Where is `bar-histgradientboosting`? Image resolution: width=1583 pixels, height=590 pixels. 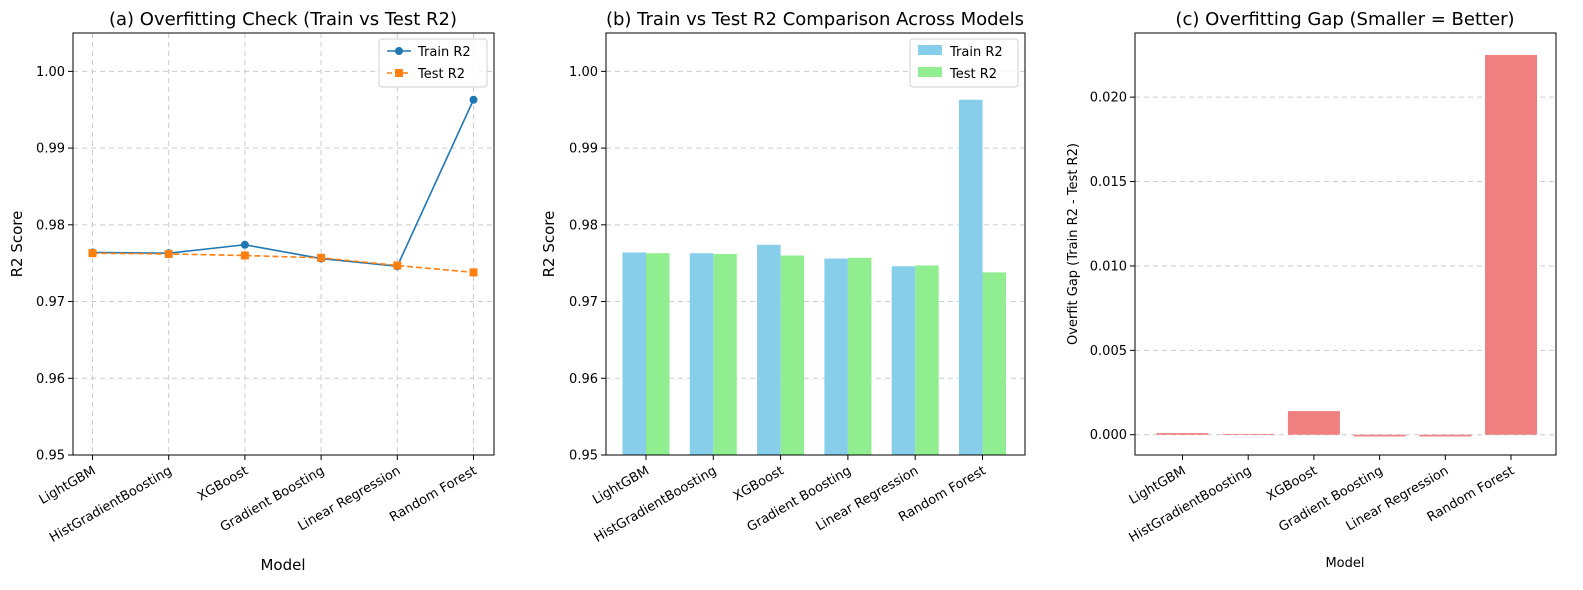
bar-histgradientboosting is located at coordinates (1248, 434).